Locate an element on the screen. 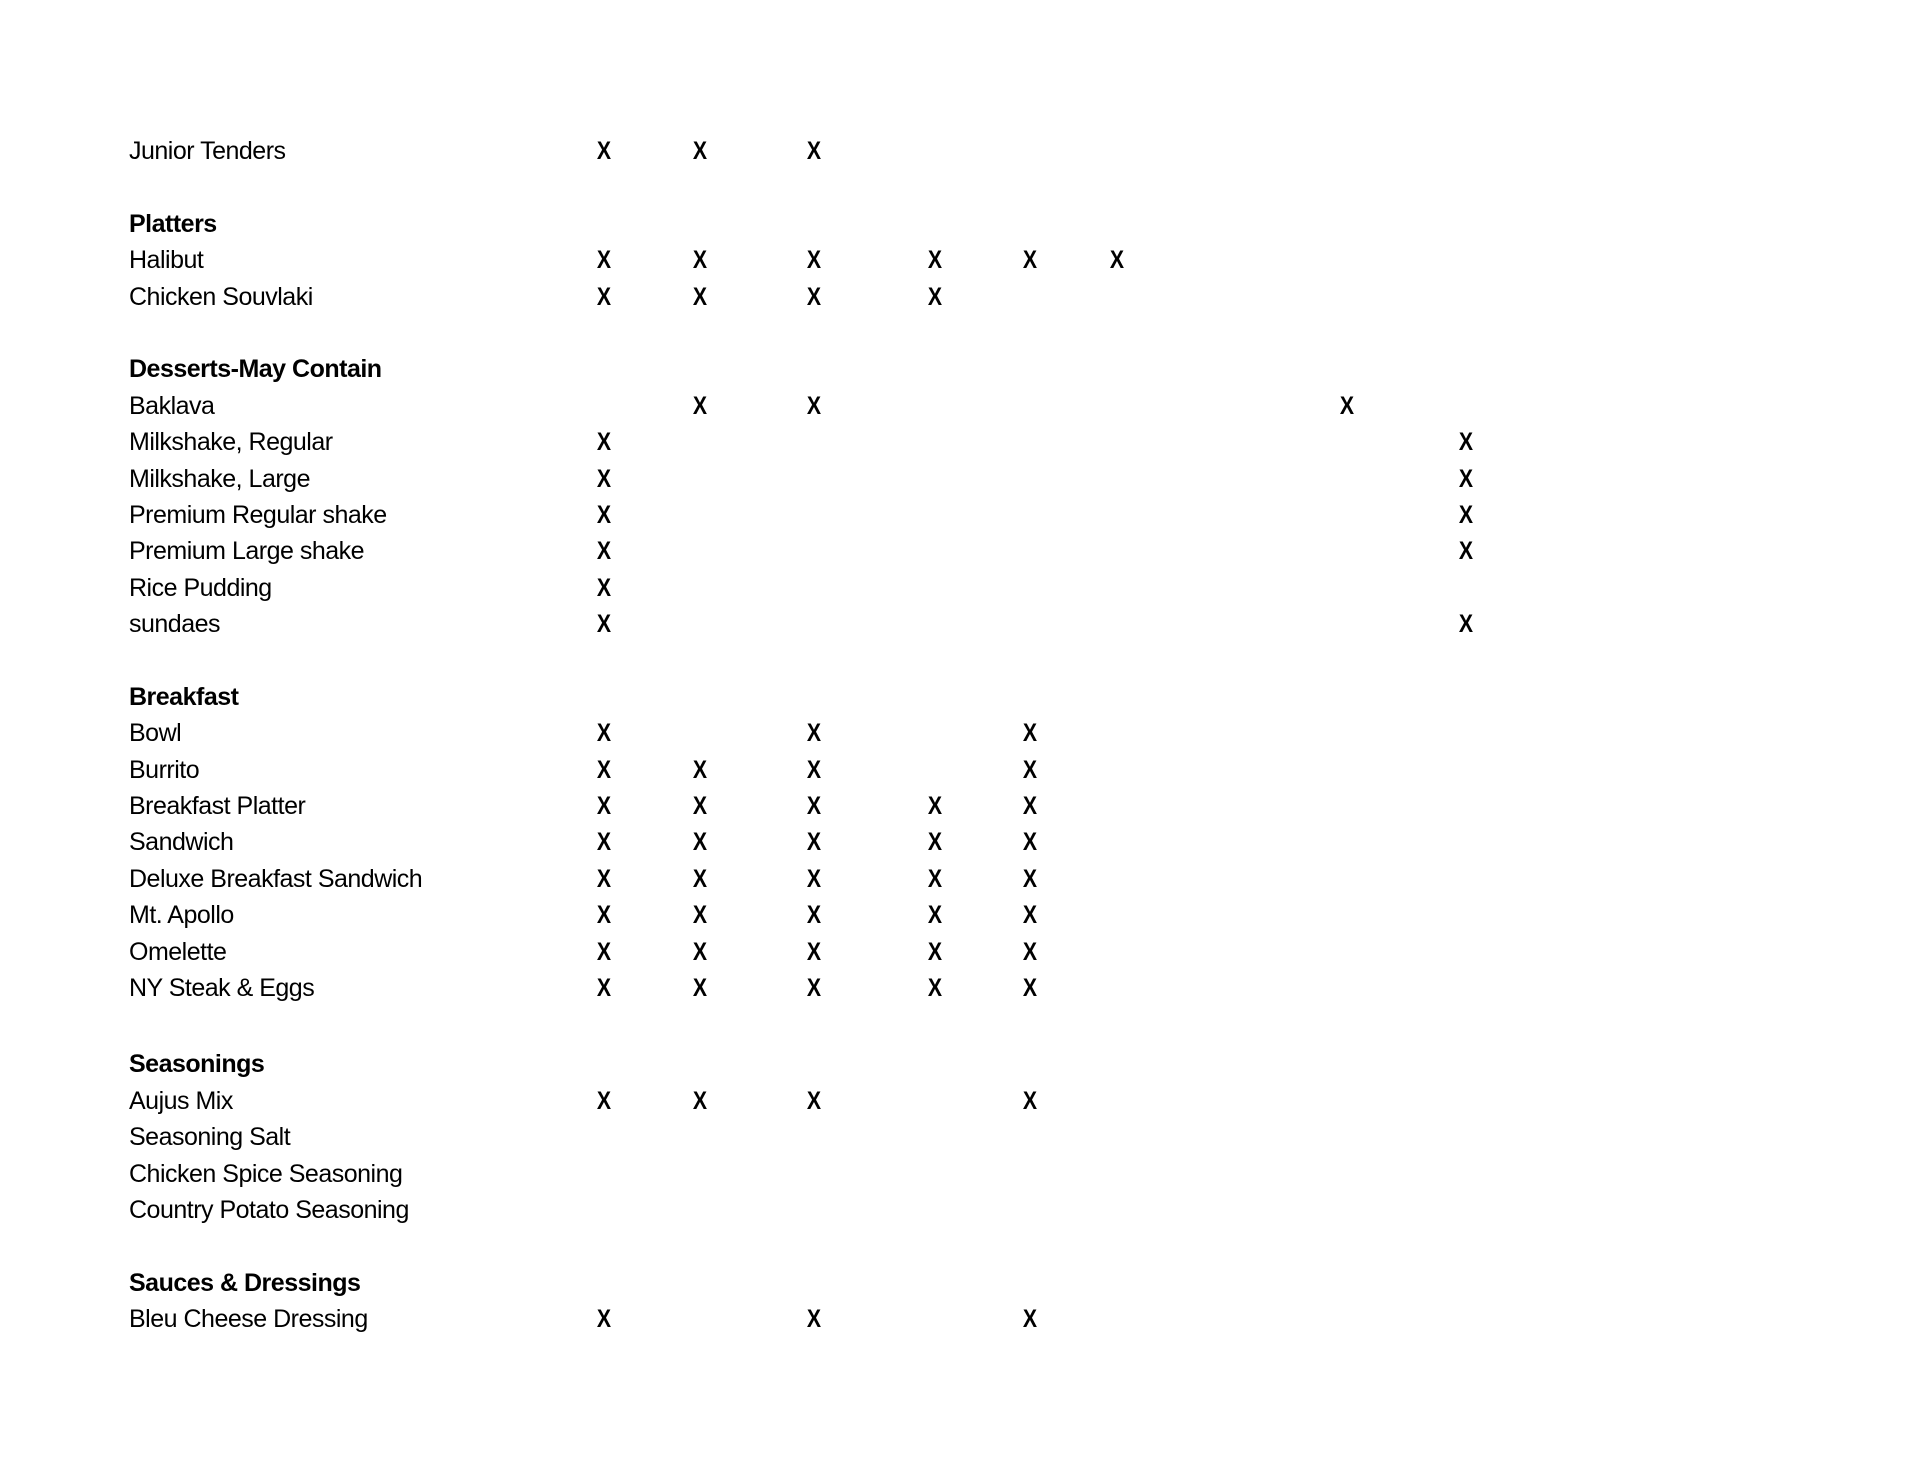 The height and width of the screenshot is (1484, 1920). item-label: Milkshake, Large is located at coordinates (219, 478).